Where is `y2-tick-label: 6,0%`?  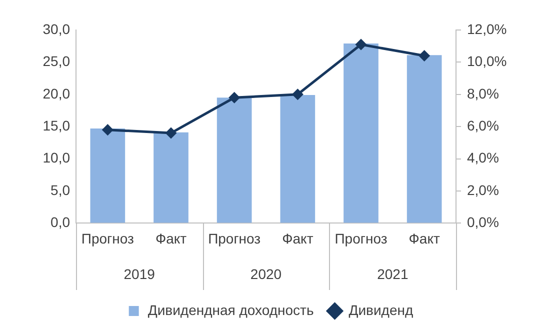
y2-tick-label: 6,0% is located at coordinates (483, 125).